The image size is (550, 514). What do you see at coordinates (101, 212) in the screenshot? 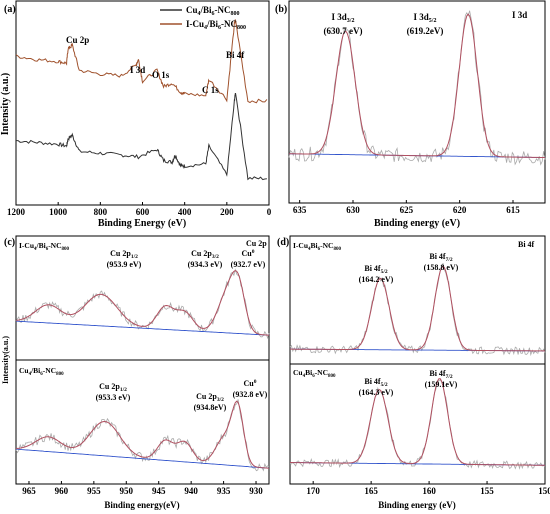
I see `panel-a-x-tick-label: 800` at bounding box center [101, 212].